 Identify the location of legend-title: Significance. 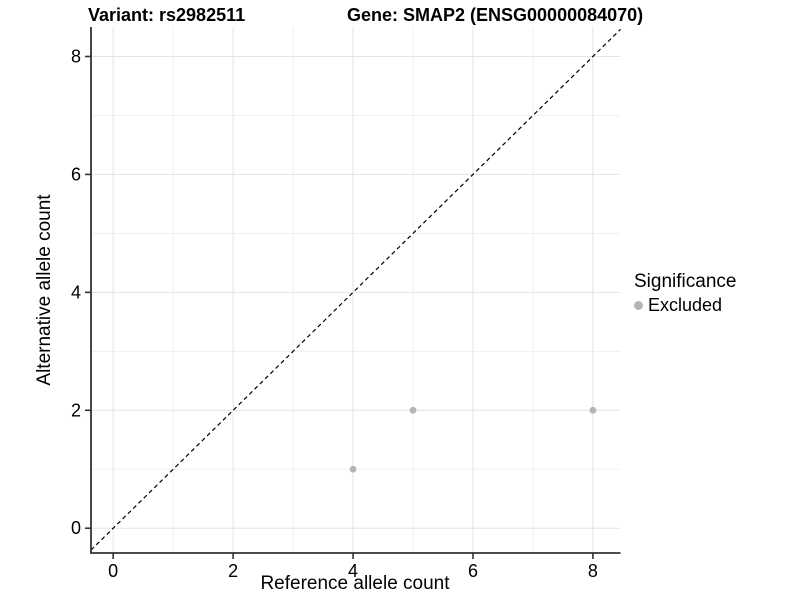
(685, 281).